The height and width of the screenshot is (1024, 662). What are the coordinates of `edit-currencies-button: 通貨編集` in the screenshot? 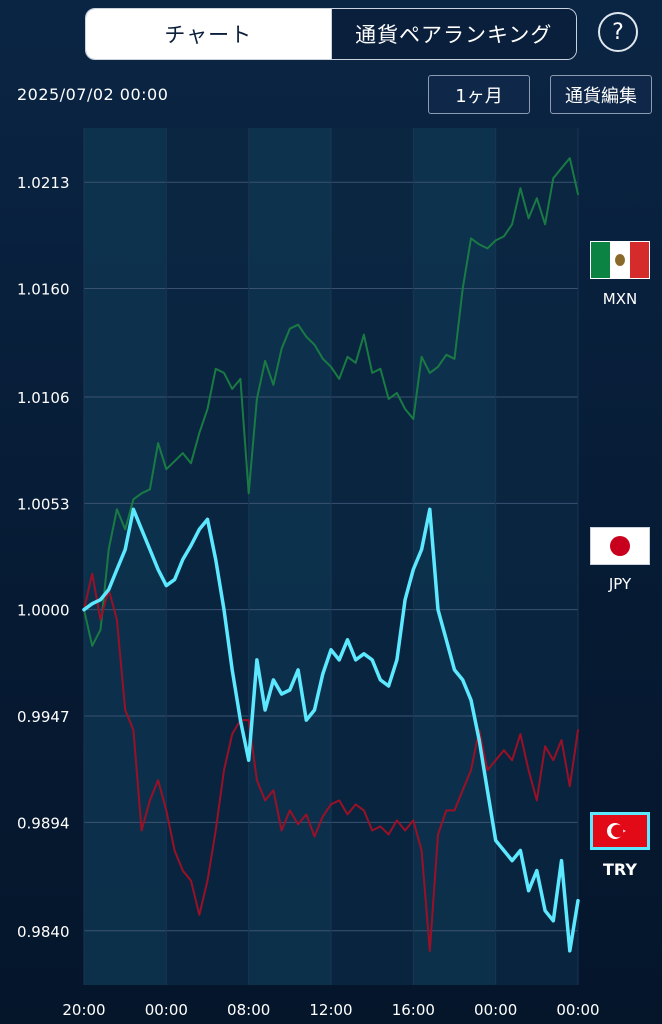 It's located at (601, 94).